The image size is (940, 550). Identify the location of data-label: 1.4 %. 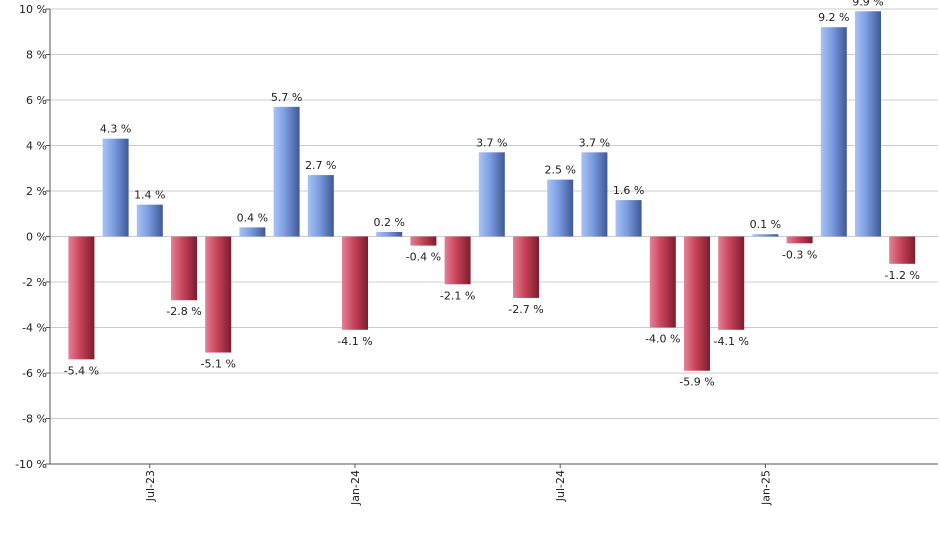
(149, 195).